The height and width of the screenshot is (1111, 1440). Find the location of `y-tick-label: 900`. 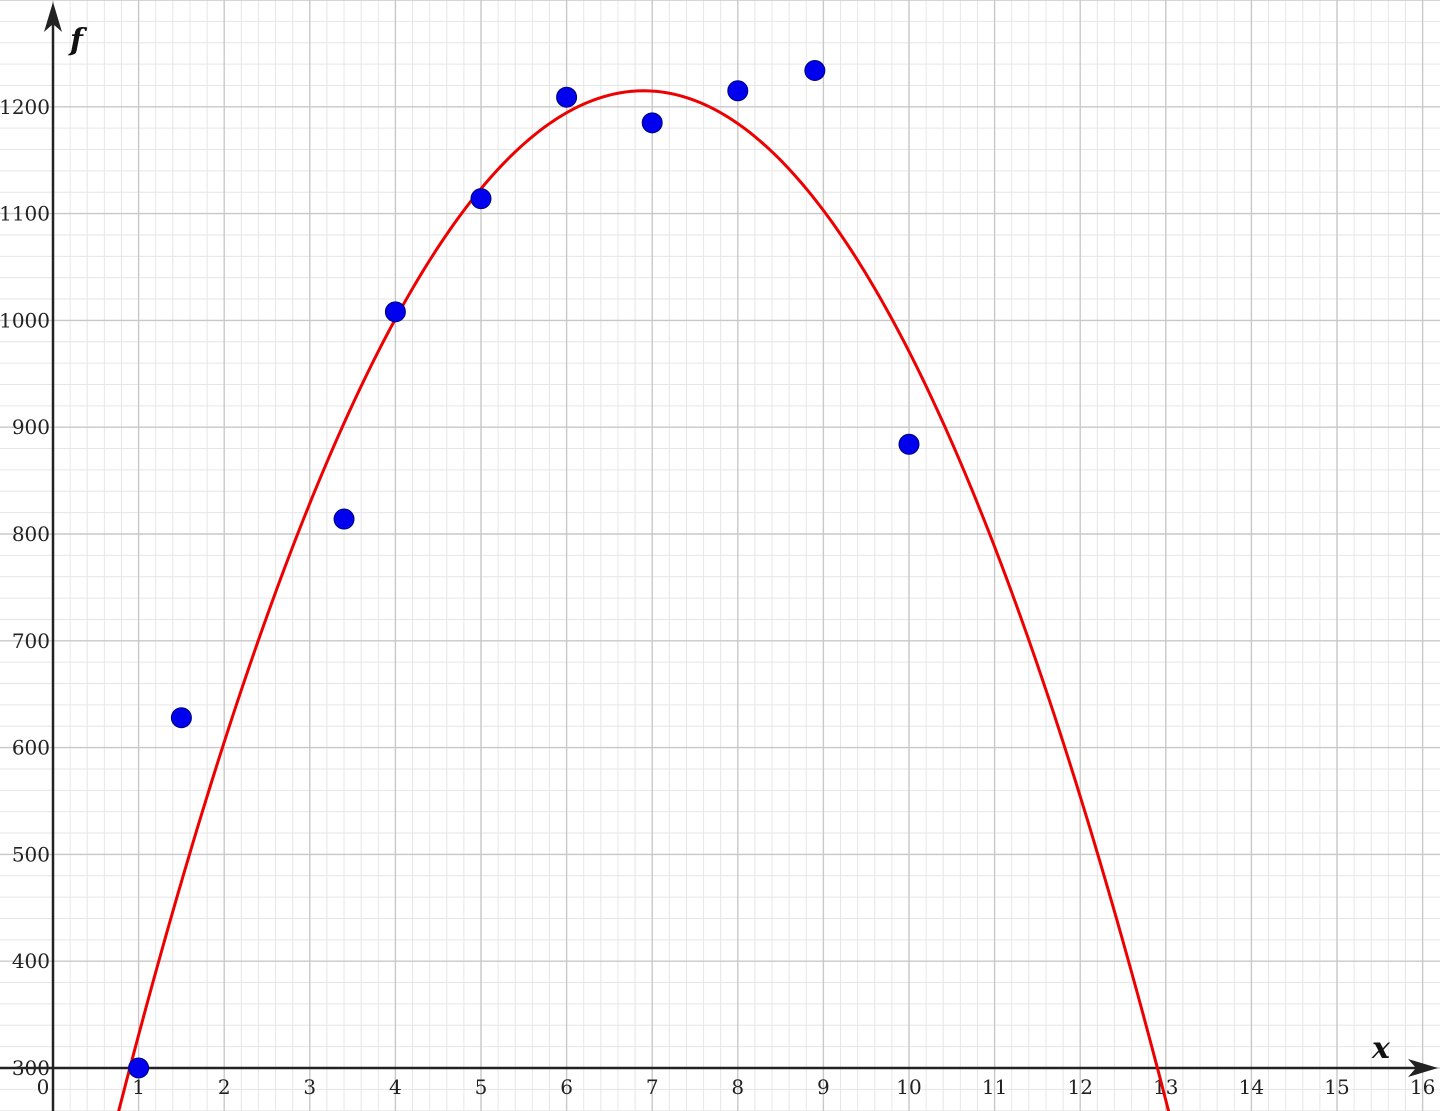

y-tick-label: 900 is located at coordinates (31, 427).